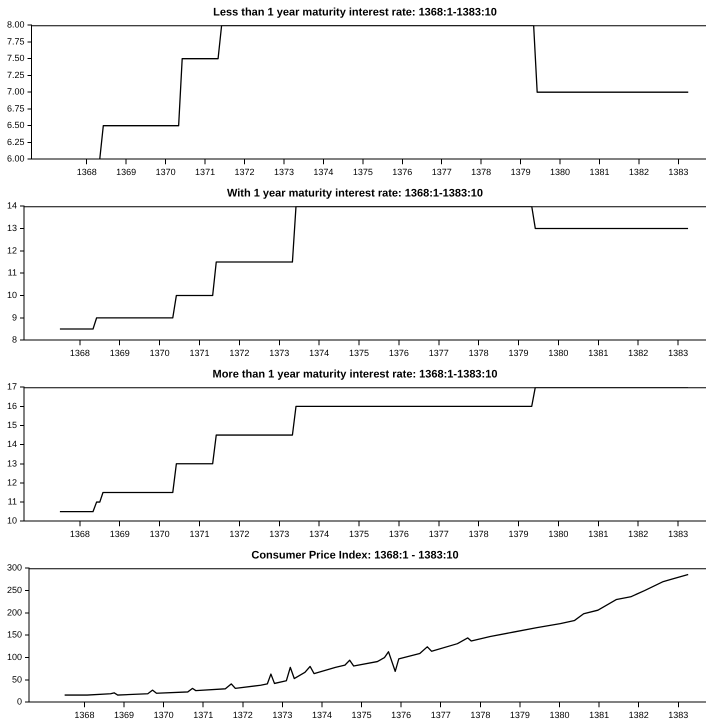 The image size is (706, 724). What do you see at coordinates (15, 125) in the screenshot?
I see `y-tick-label: 6.50` at bounding box center [15, 125].